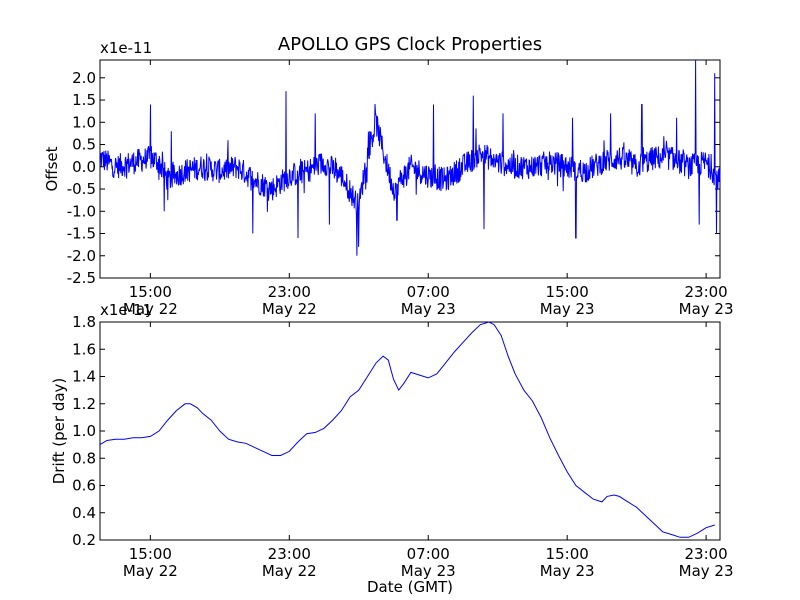  I want to click on x-axis-label: Date (GMT), so click(410, 587).